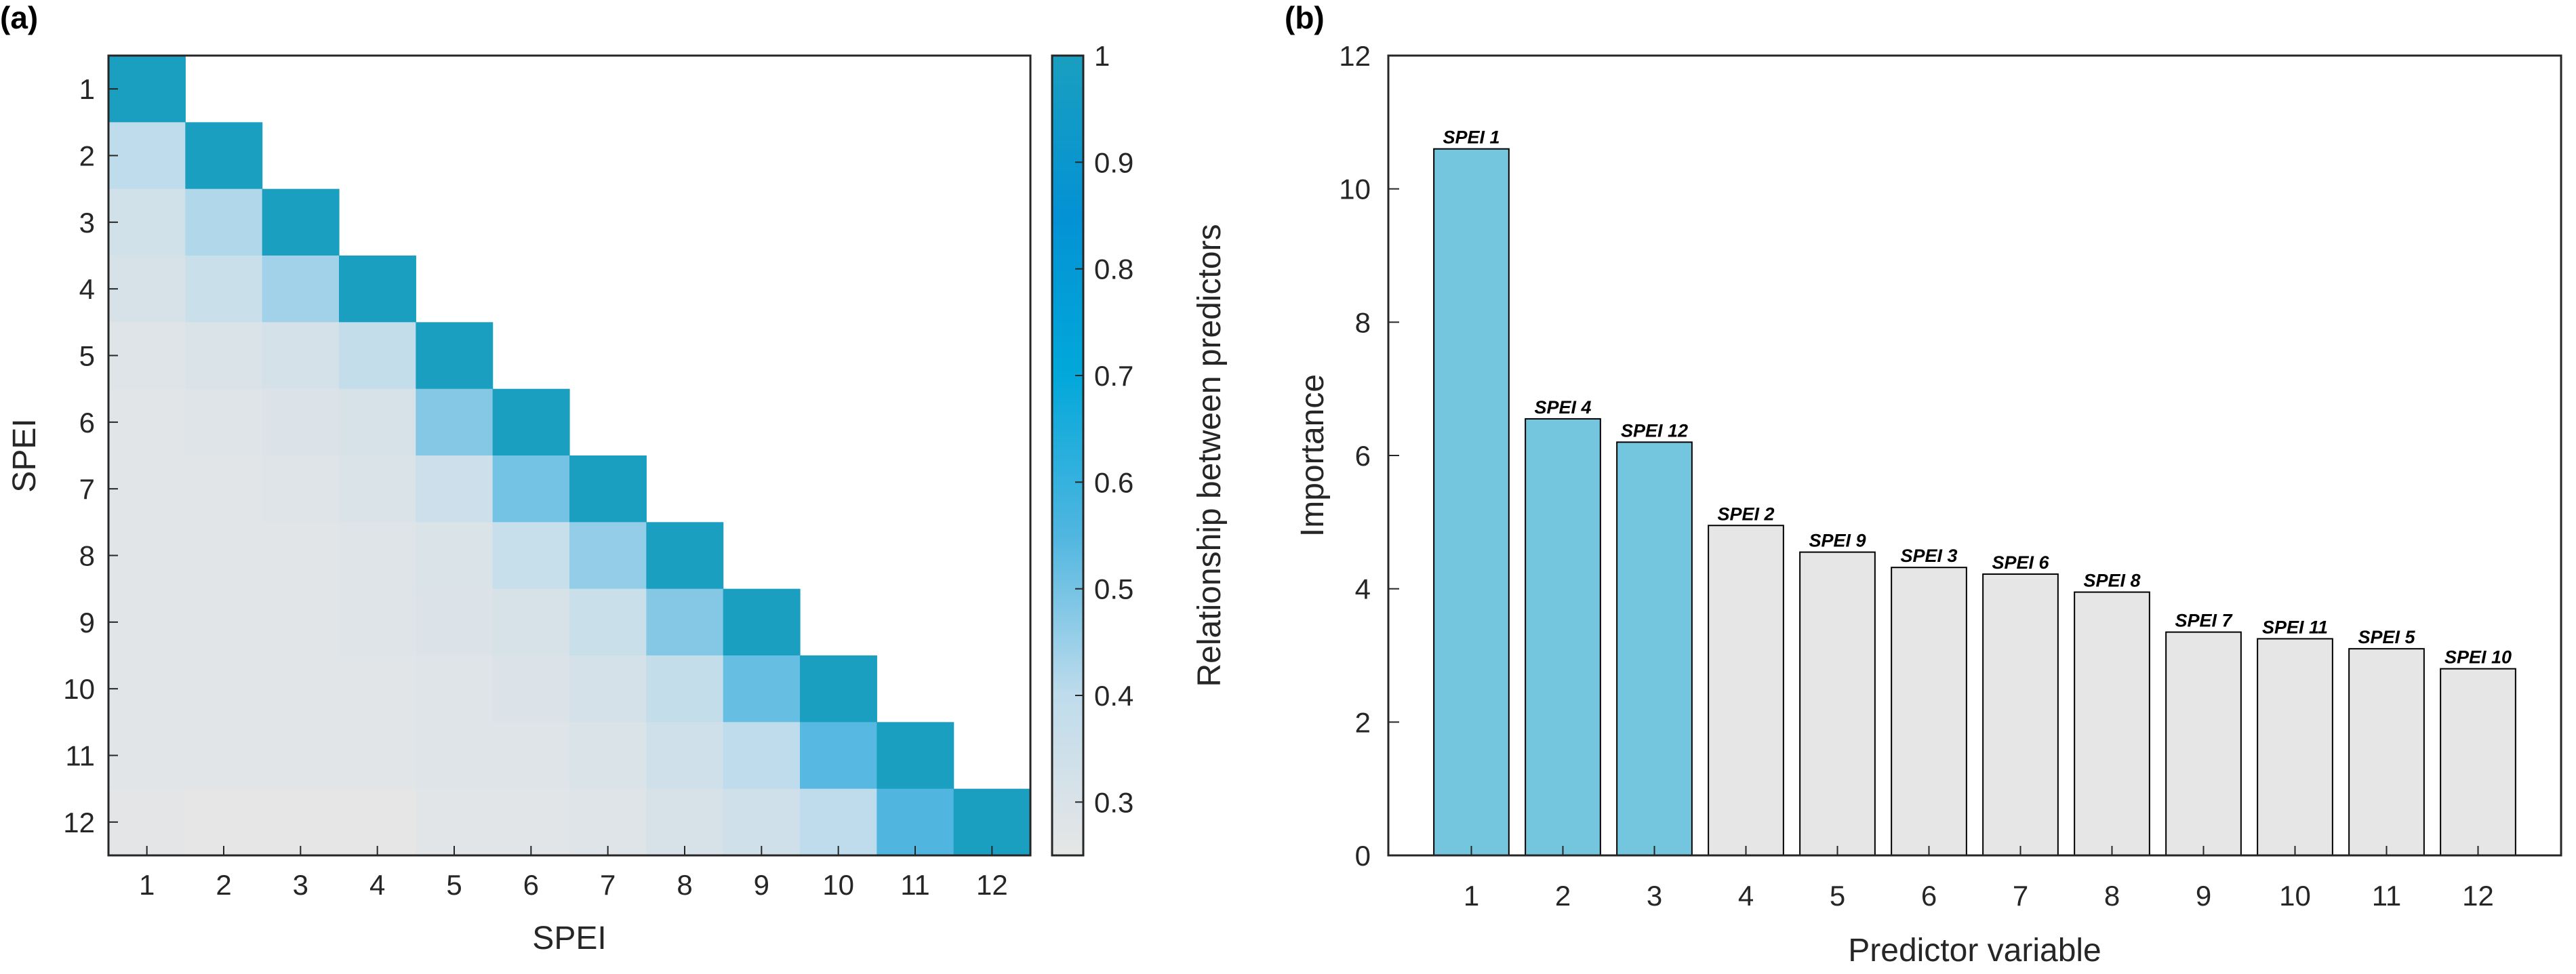 The width and height of the screenshot is (2576, 974). I want to click on colorbar-tick-label: 0.6, so click(1113, 482).